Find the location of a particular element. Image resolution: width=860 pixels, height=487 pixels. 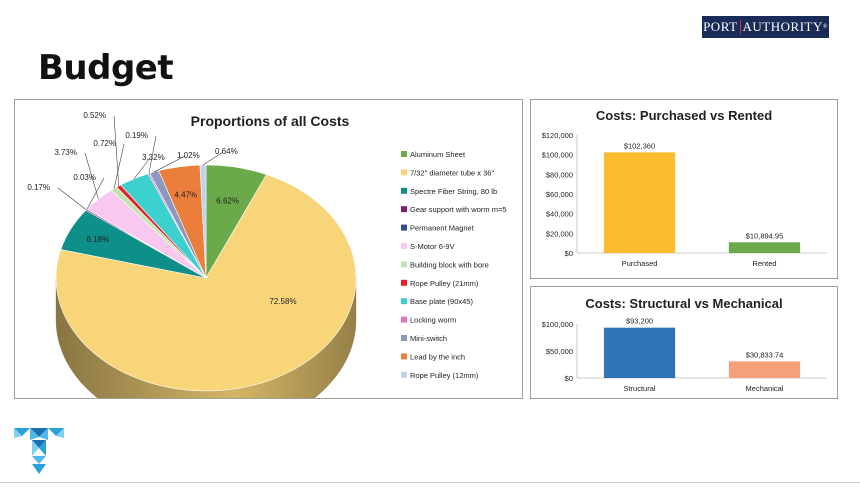

footer-divider is located at coordinates (430, 482).